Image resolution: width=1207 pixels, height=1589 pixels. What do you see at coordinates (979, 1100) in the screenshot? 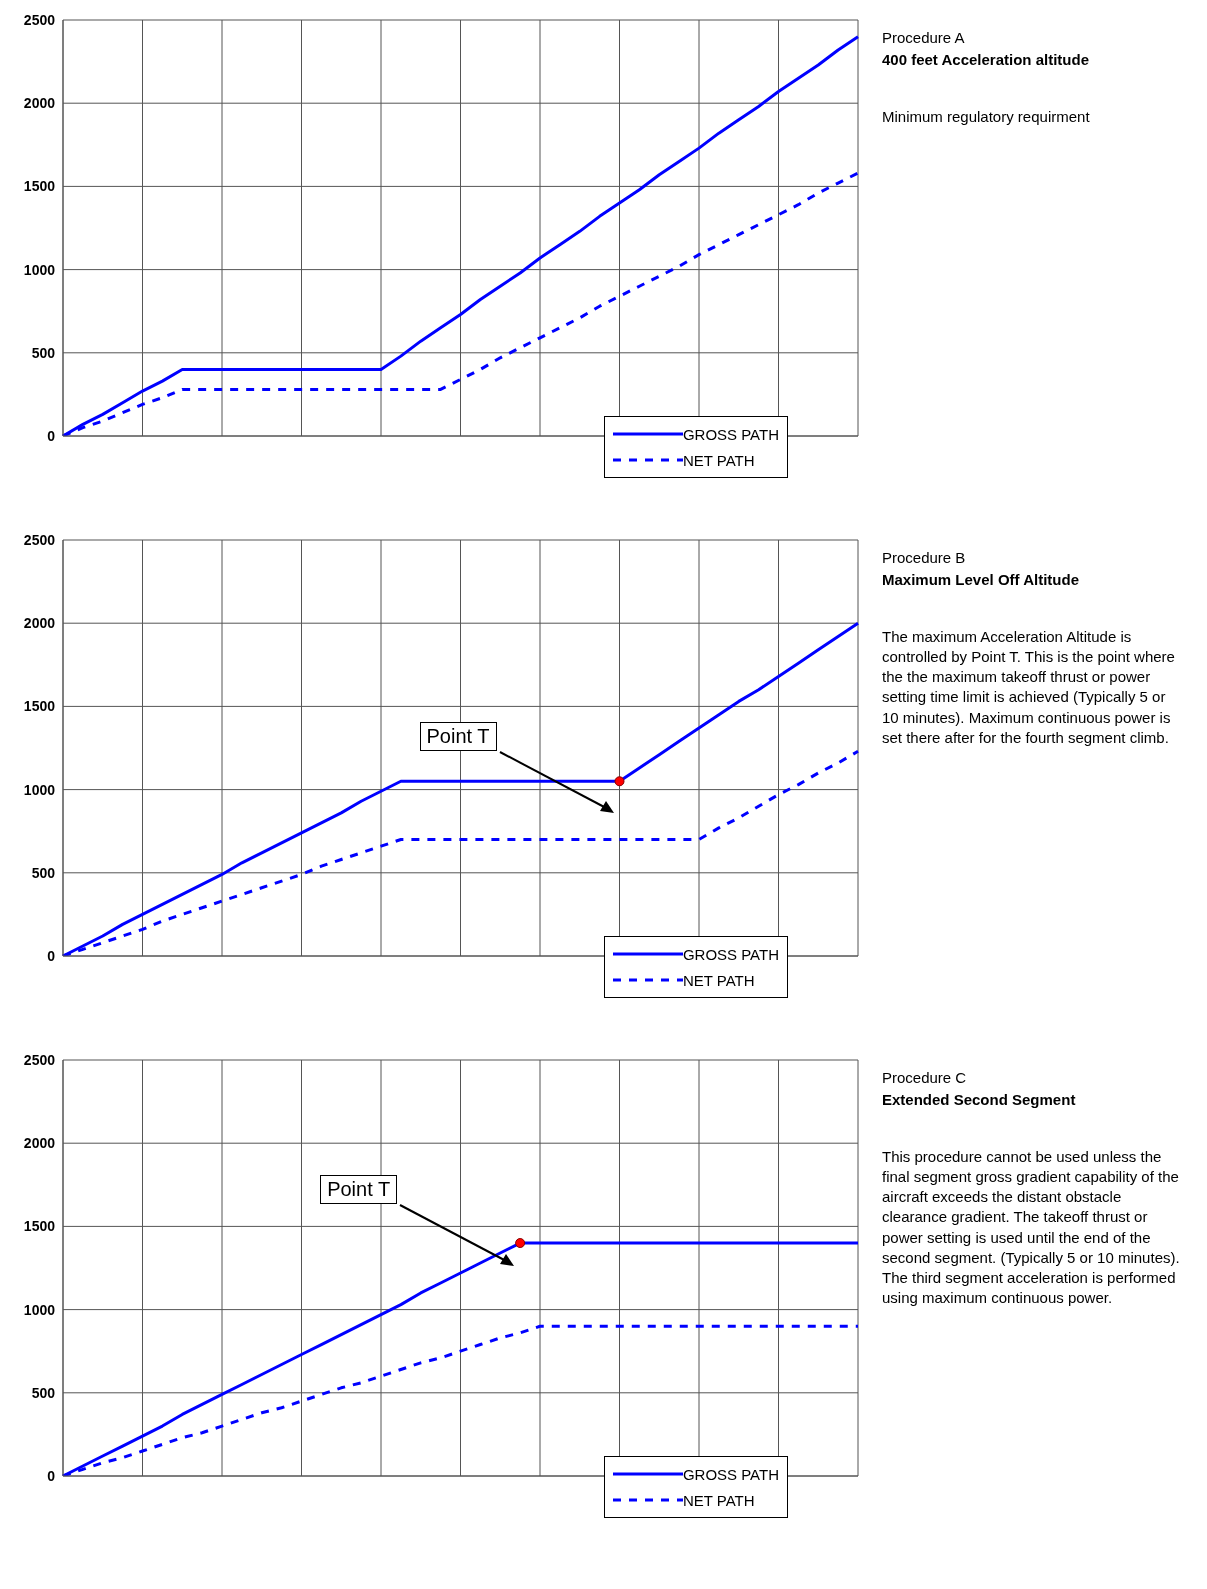
I see `text: Extended Second Segment` at bounding box center [979, 1100].